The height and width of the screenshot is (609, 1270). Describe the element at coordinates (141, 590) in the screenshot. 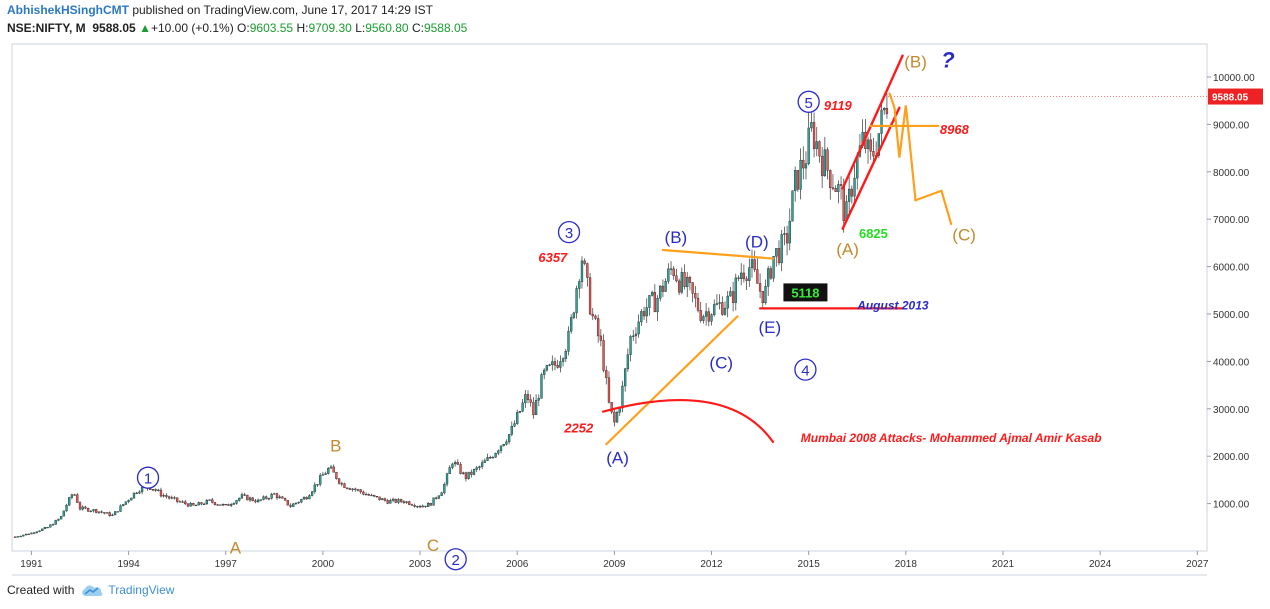

I see `tradingview-brand: TradingView` at that location.